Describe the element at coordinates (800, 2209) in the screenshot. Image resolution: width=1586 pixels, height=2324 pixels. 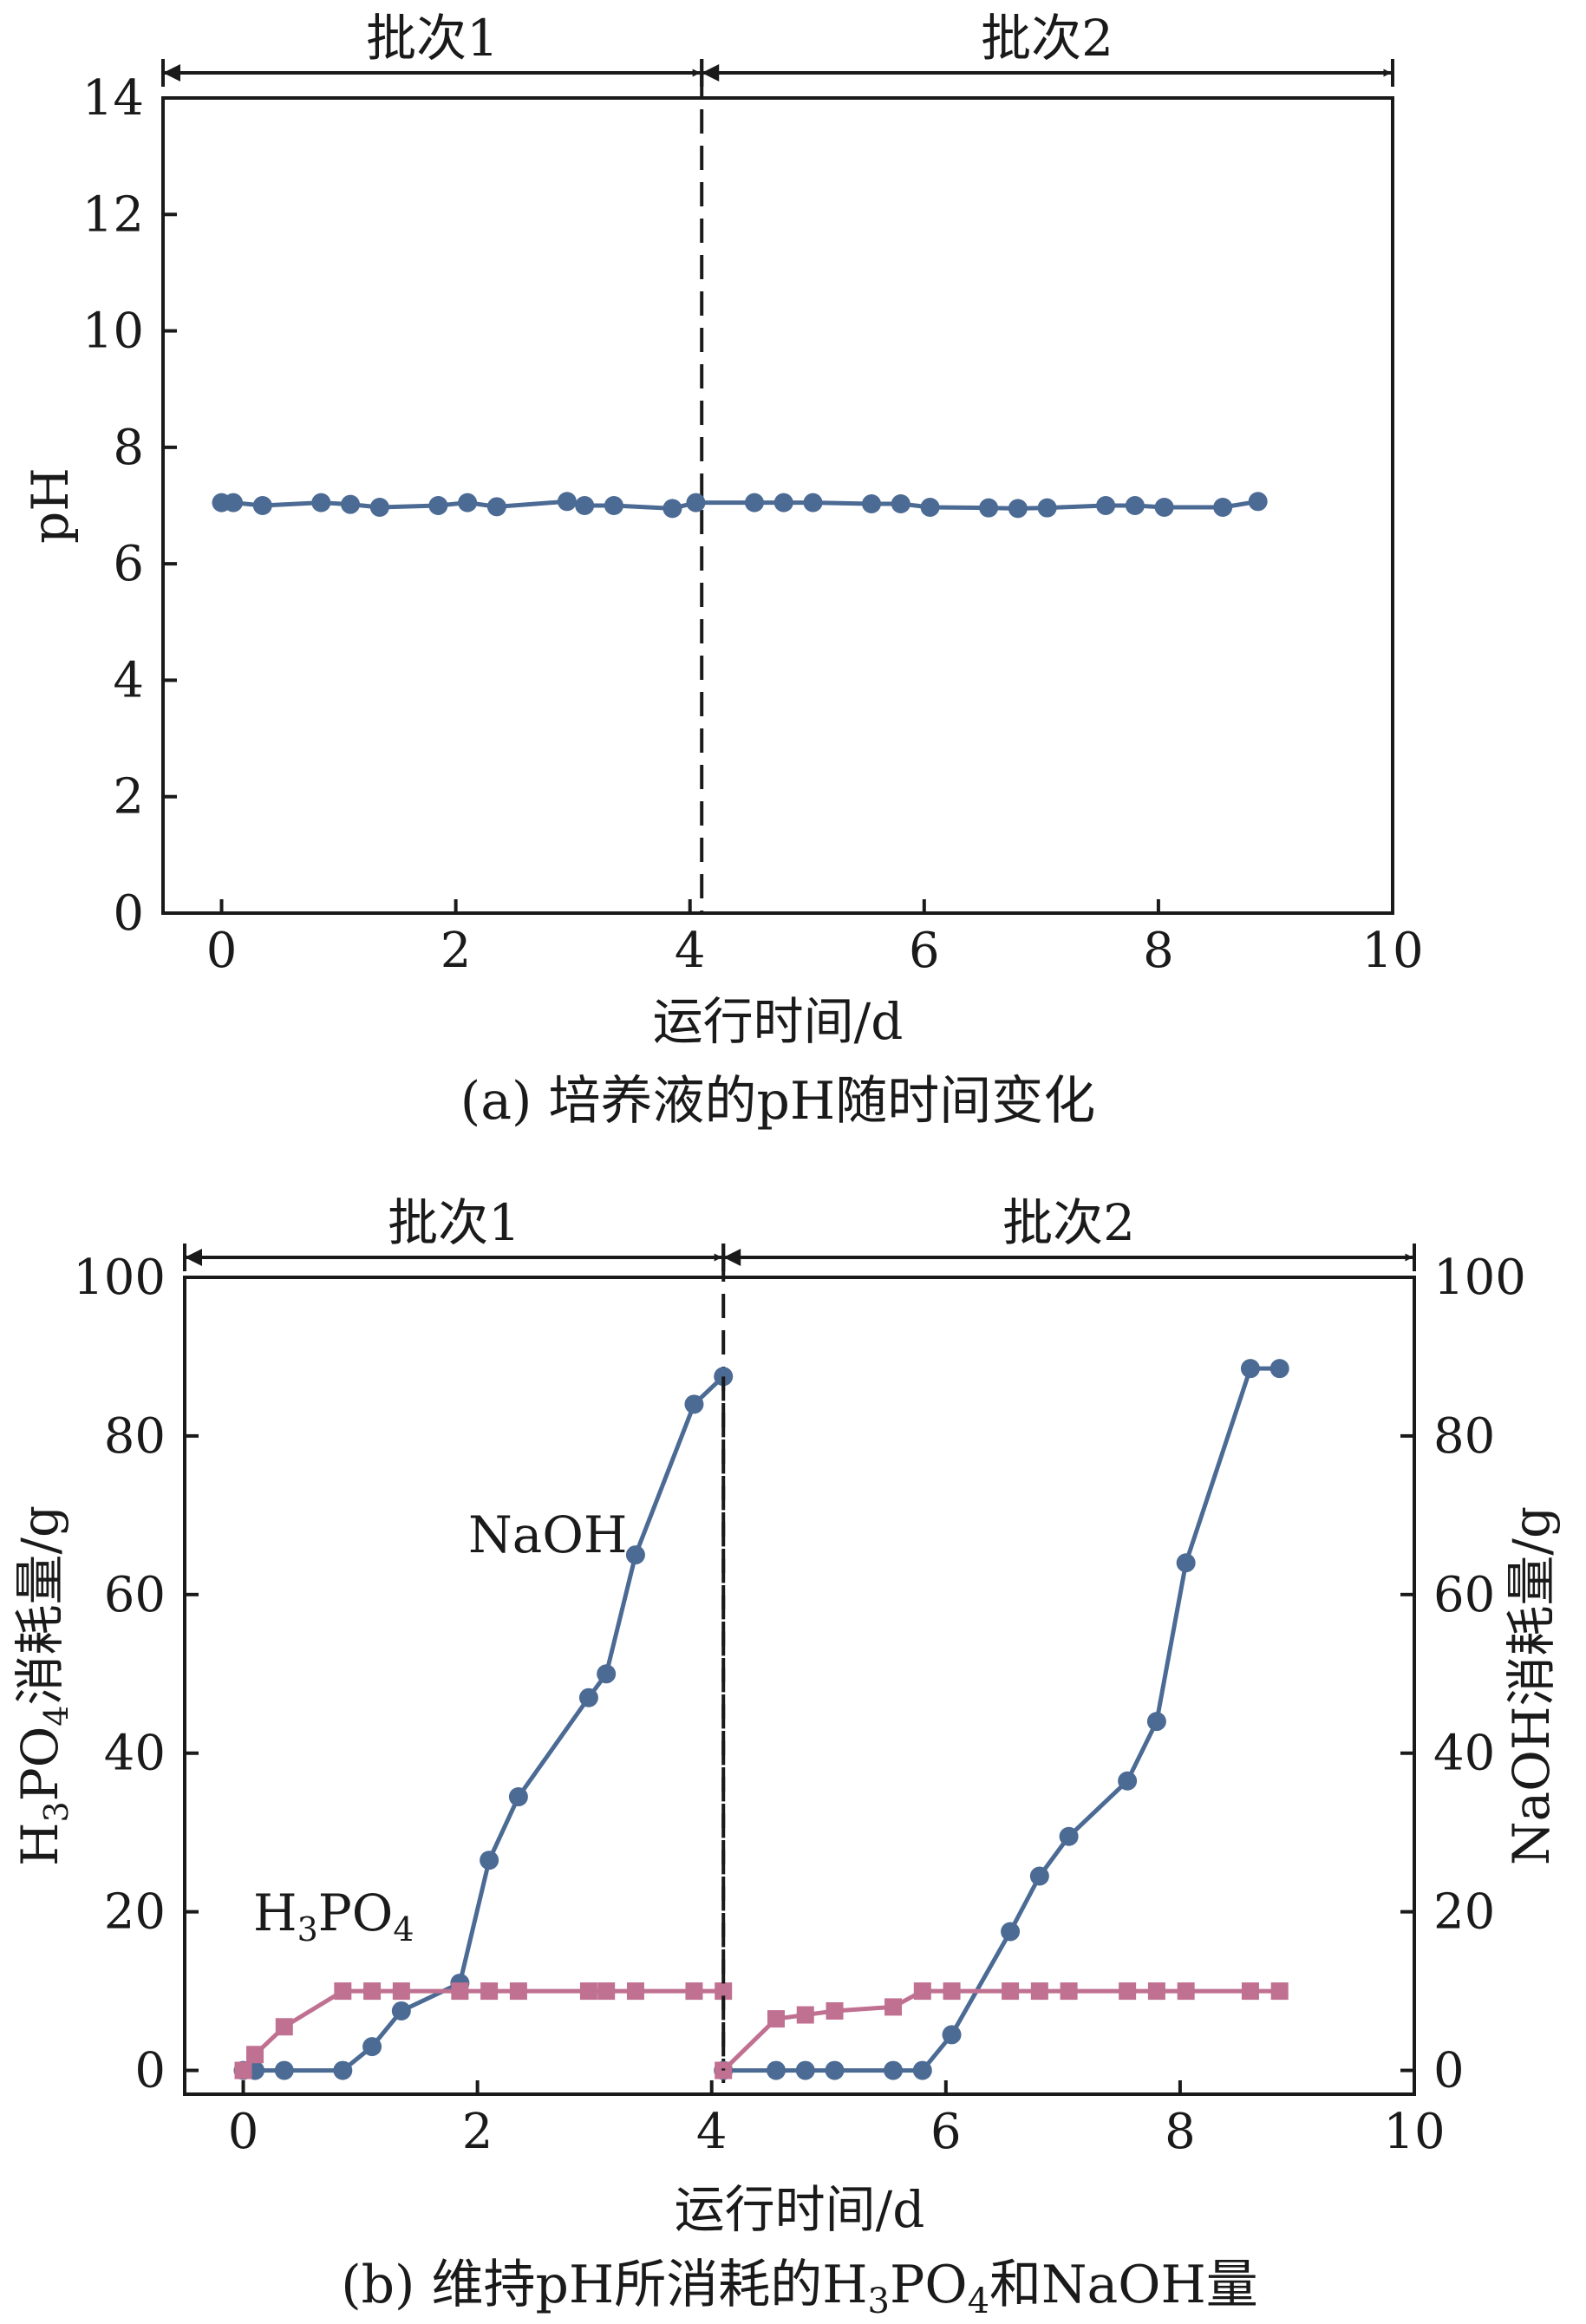
I see `chart-b-x-axis-label: 运行时间/d` at that location.